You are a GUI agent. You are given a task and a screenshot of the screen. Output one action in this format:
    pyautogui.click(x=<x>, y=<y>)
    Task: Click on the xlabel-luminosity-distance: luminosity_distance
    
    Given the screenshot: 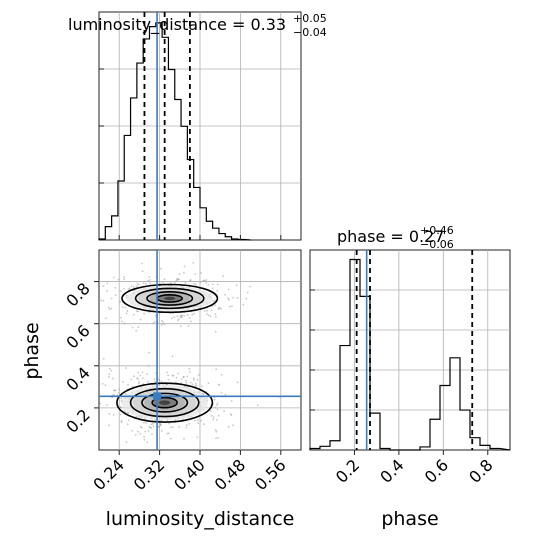 What is the action you would take?
    pyautogui.click(x=200, y=519)
    